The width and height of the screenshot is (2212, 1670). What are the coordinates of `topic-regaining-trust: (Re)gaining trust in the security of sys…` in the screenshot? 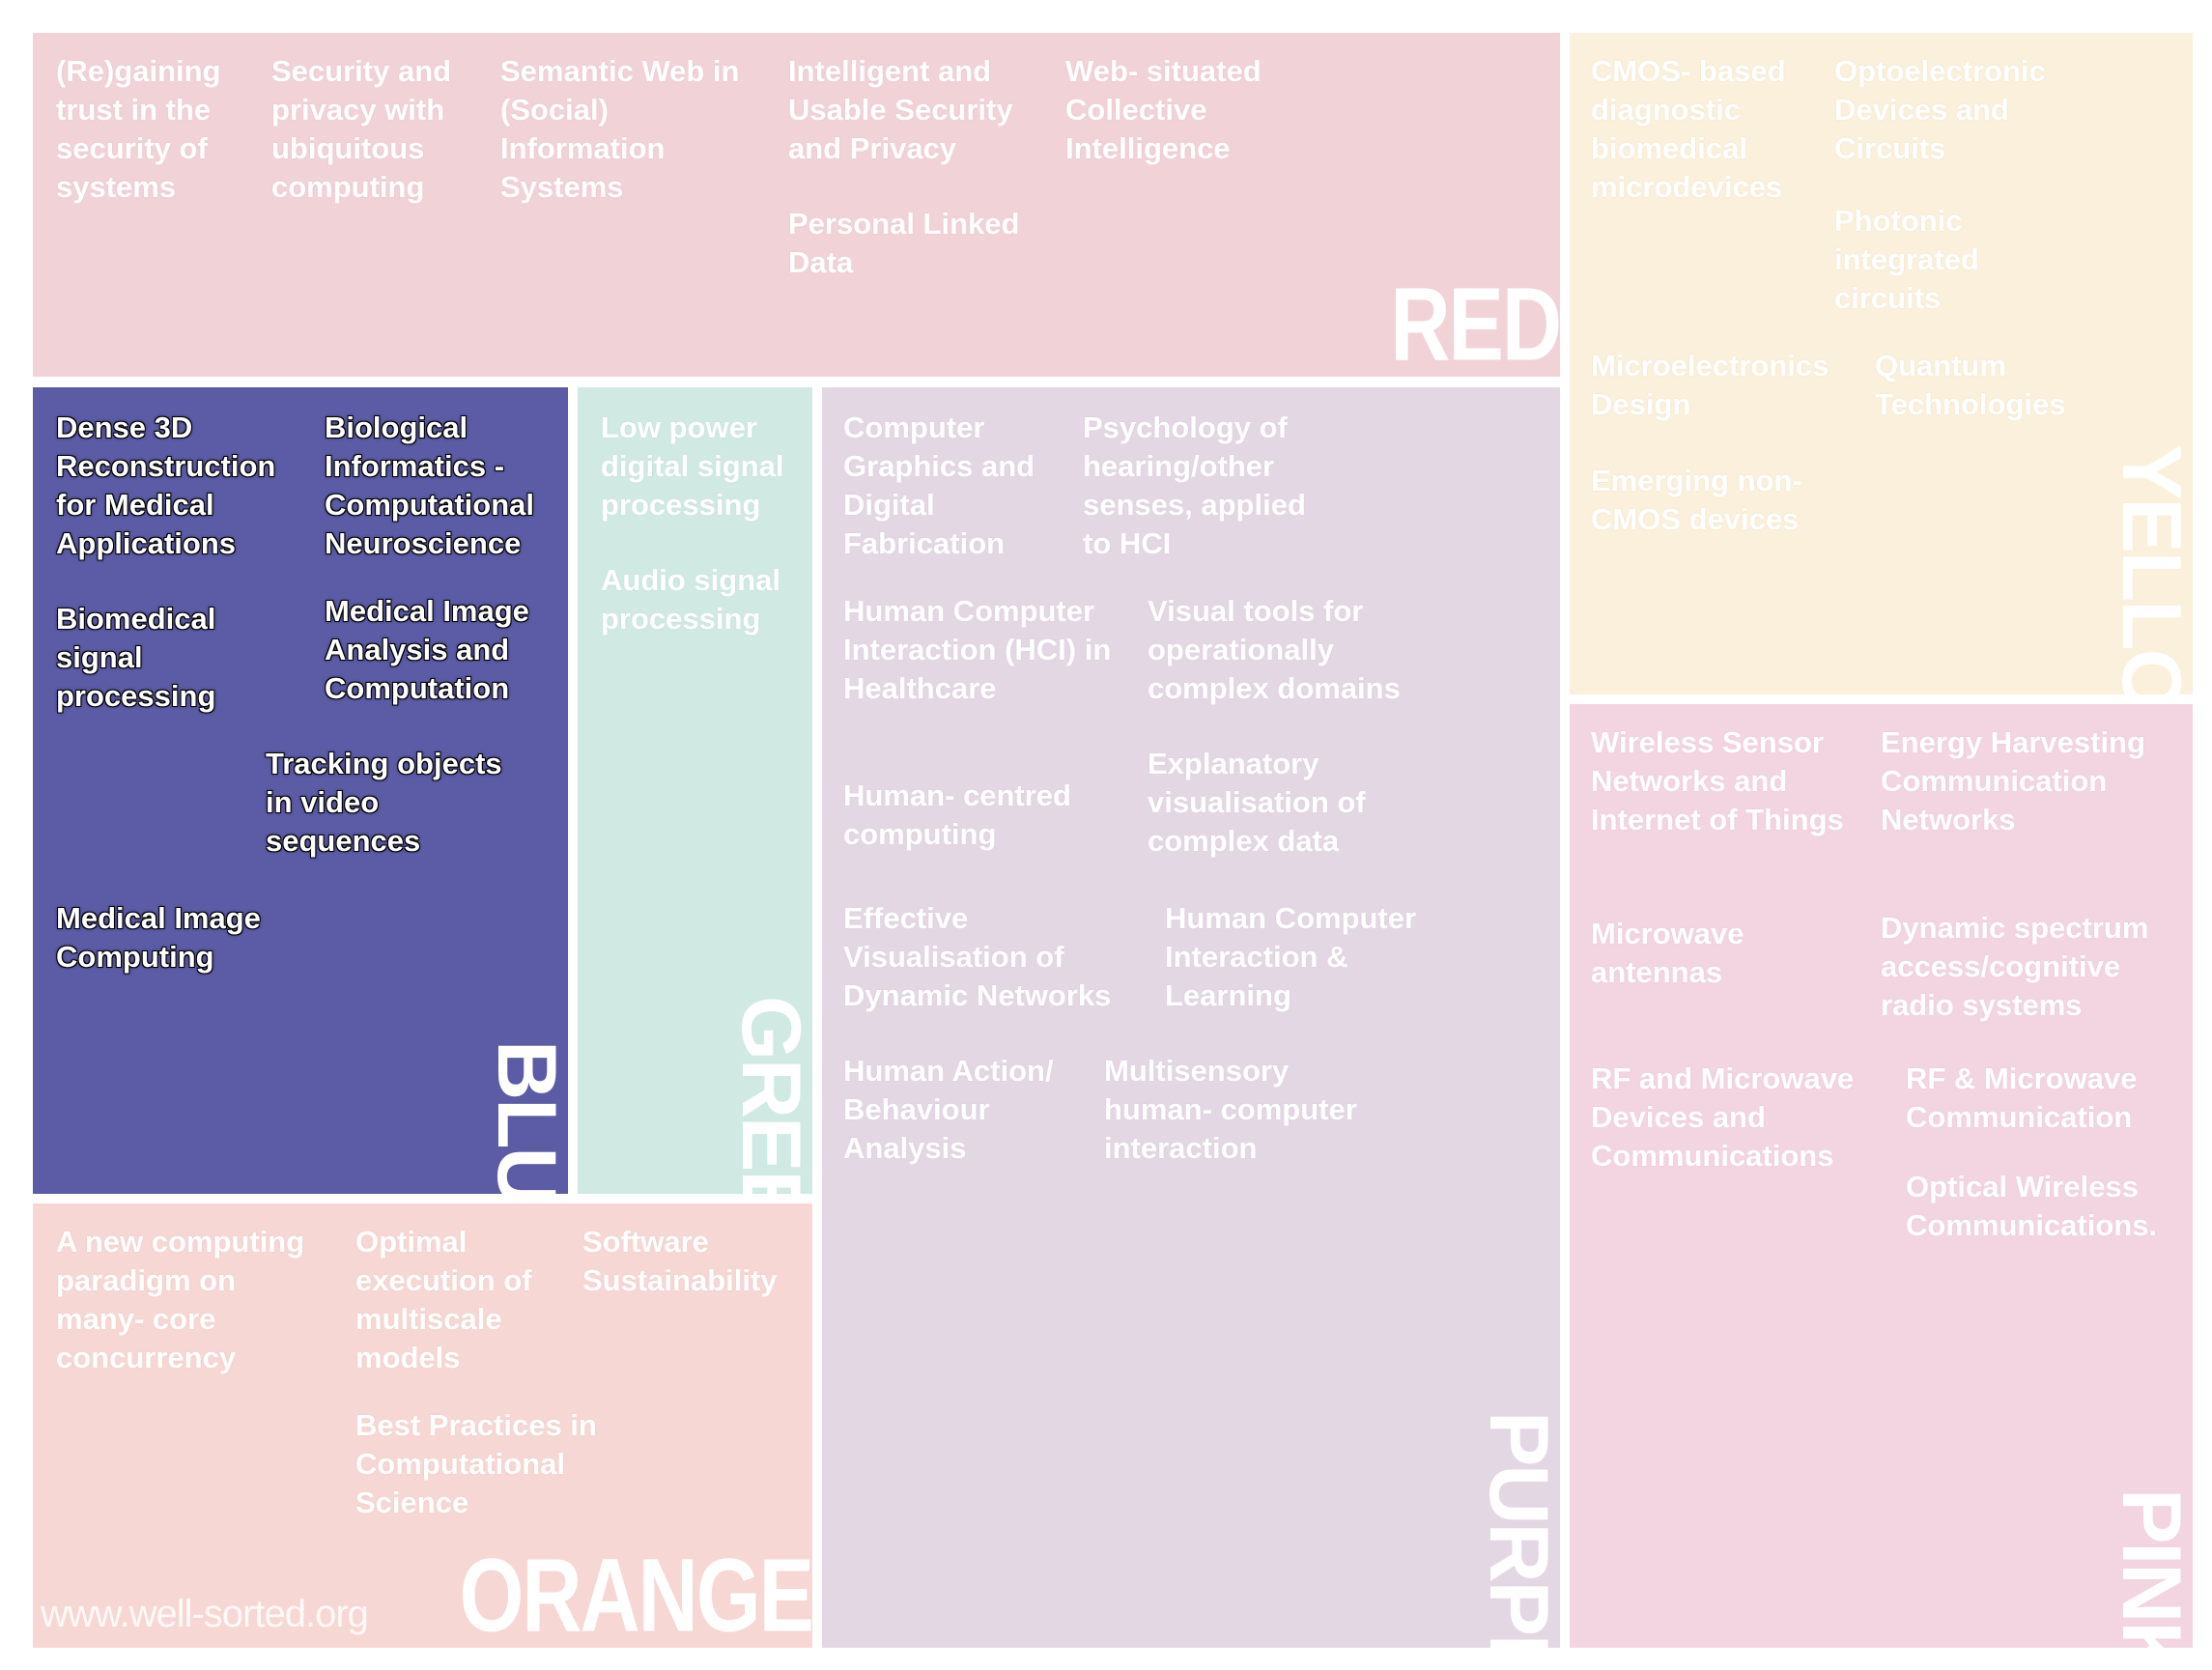 It's located at (138, 129).